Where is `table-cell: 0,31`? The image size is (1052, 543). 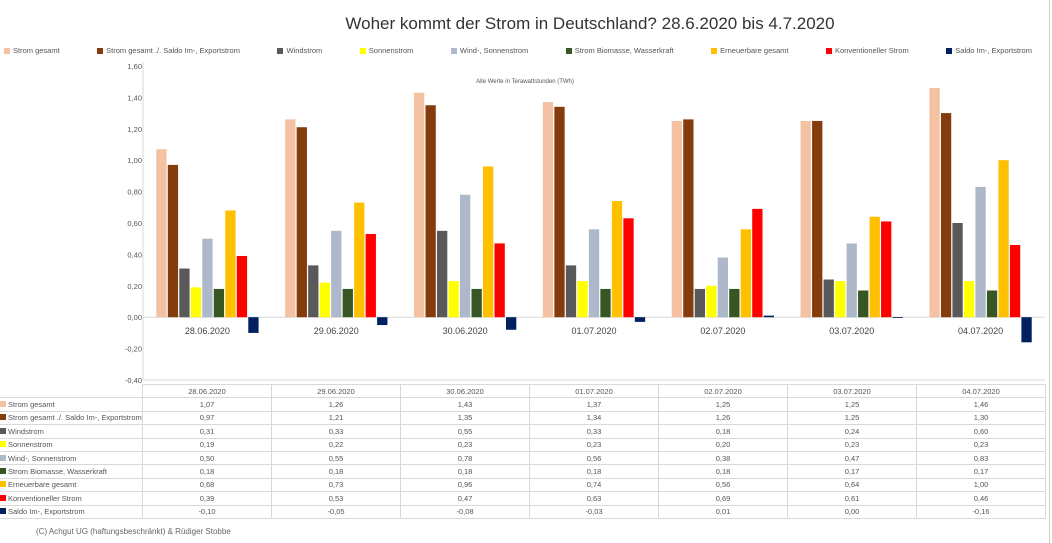 table-cell: 0,31 is located at coordinates (207, 431).